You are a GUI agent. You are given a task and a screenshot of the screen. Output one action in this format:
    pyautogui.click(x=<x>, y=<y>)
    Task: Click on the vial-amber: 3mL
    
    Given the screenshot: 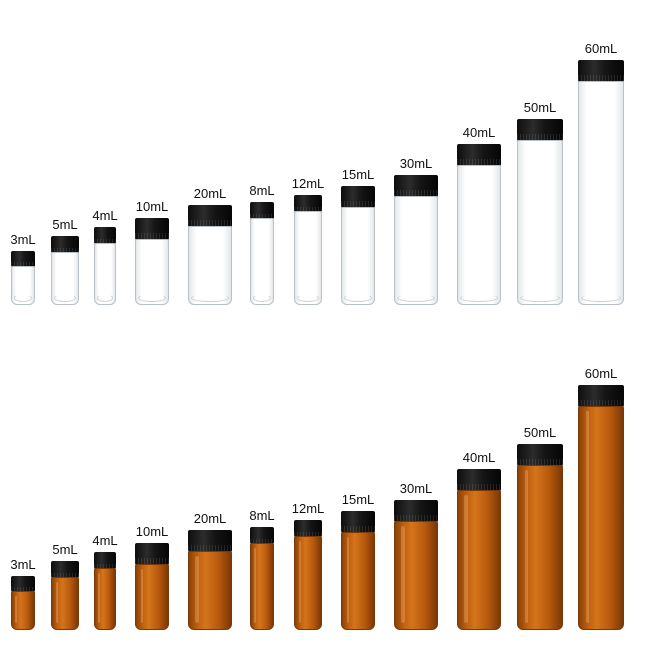 What is the action you would take?
    pyautogui.click(x=23, y=594)
    